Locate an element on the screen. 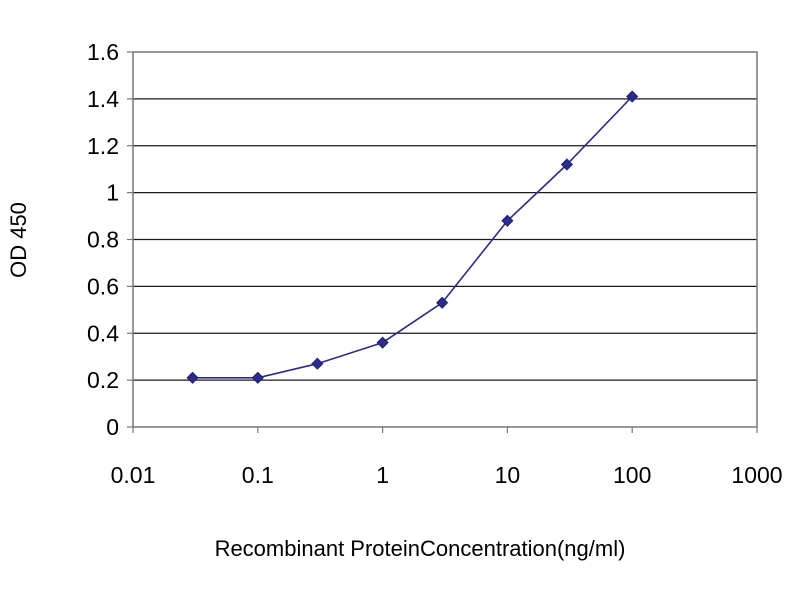  y-tick-label: 0.8 is located at coordinates (103, 240).